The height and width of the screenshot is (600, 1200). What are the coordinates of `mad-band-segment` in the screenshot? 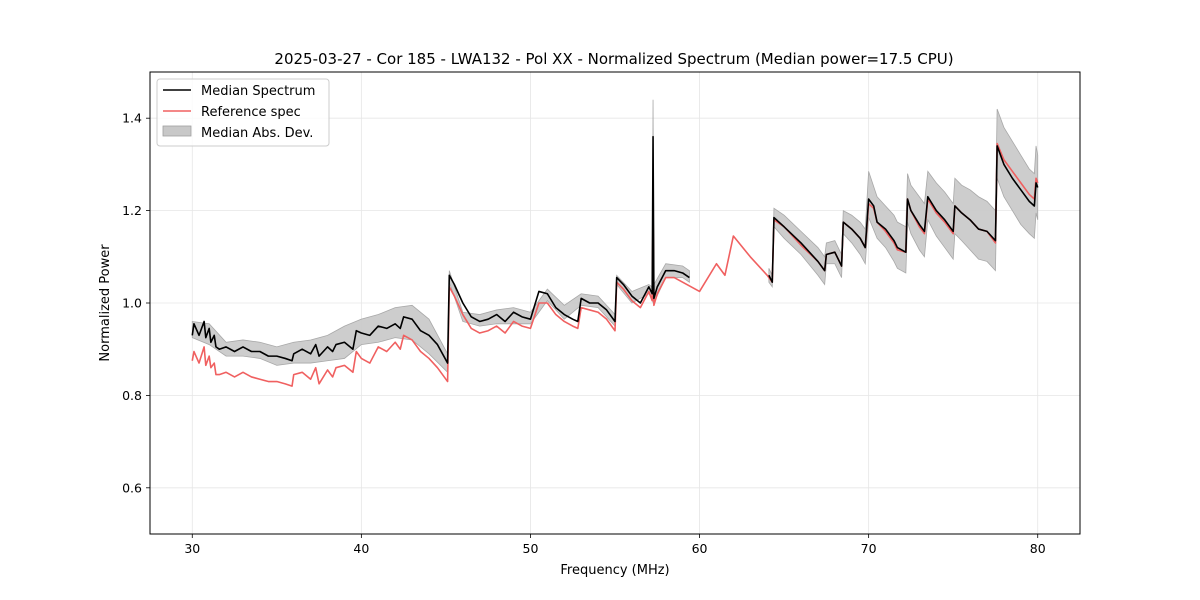 It's located at (903, 198).